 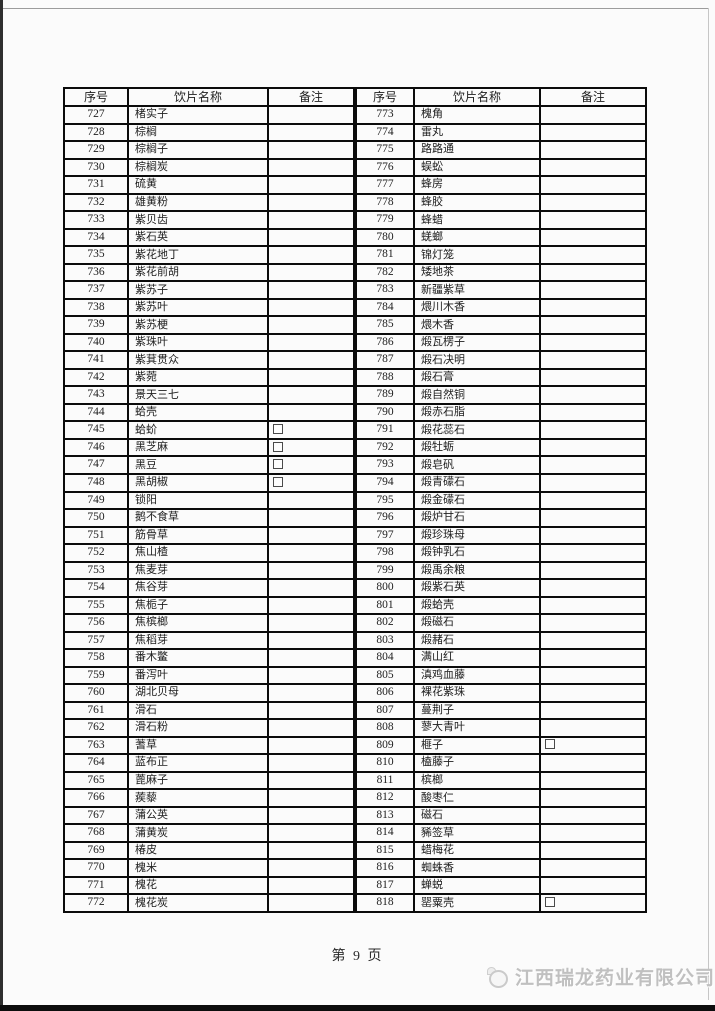 I want to click on row-no-cell: 742, so click(x=96, y=377).